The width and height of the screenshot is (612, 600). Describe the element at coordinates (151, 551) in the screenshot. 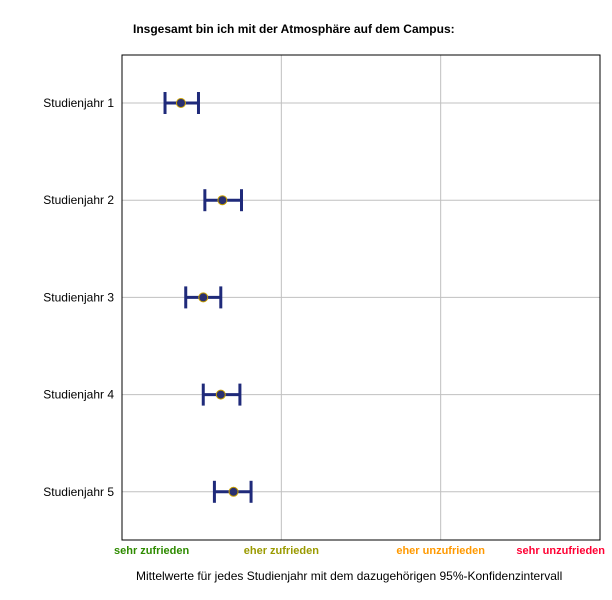

I see `x-tick-label: sehr zufrieden` at that location.